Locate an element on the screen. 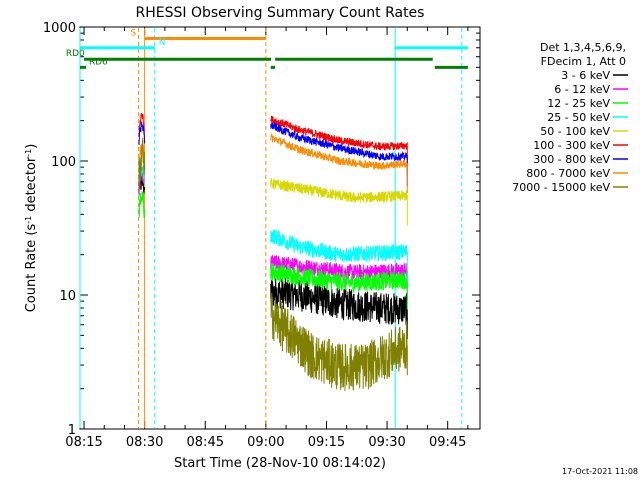 The image size is (640, 485). y-tick-label: 10 is located at coordinates (67, 296).